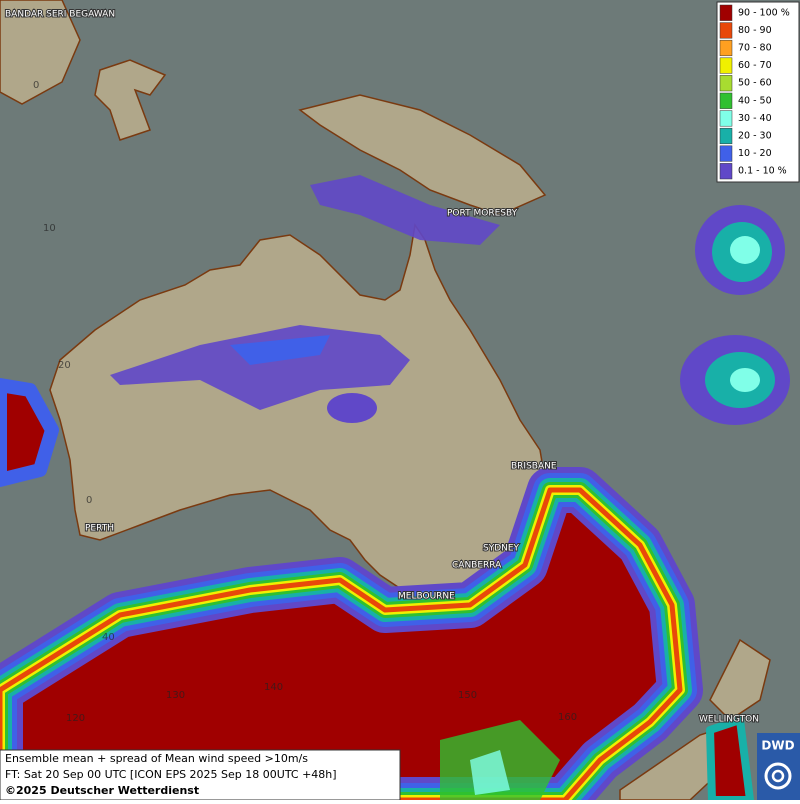  I want to click on latitude-label: 40, so click(108, 637).